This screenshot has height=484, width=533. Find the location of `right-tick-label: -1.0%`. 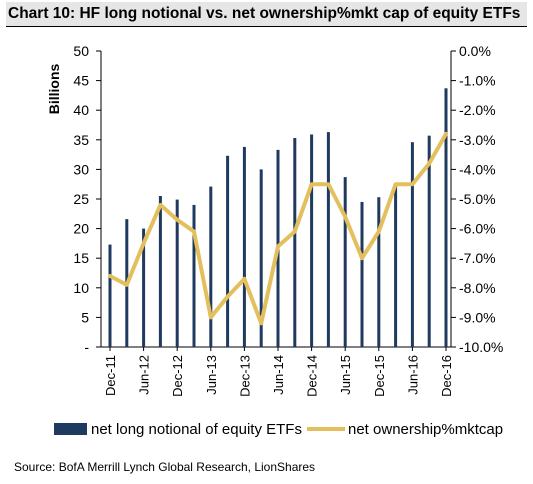

right-tick-label: -1.0% is located at coordinates (477, 81).